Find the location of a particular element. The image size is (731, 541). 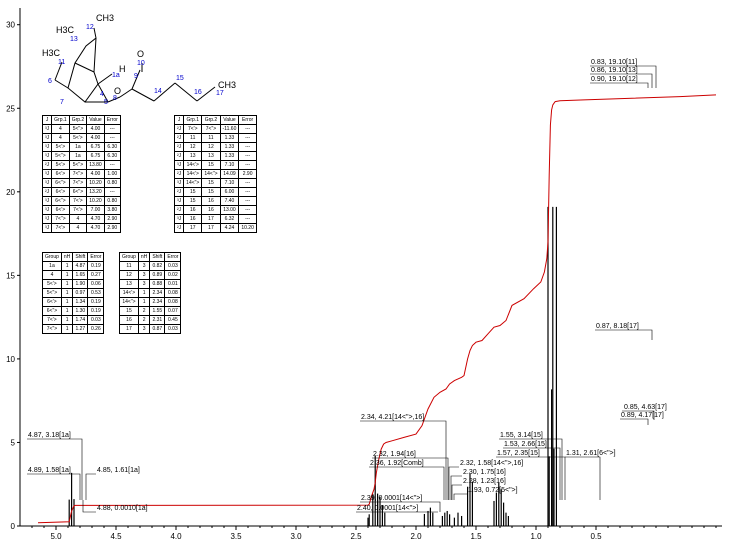

shift-cell: 13 is located at coordinates (129, 284).